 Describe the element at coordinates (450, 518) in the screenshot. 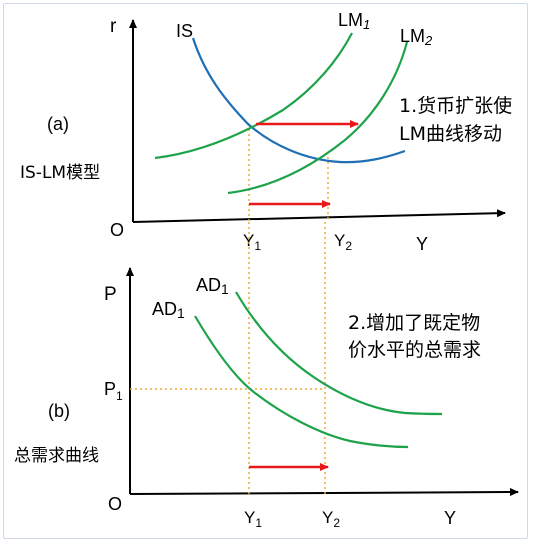

I see `panel-b-x-axis-label: Y` at that location.